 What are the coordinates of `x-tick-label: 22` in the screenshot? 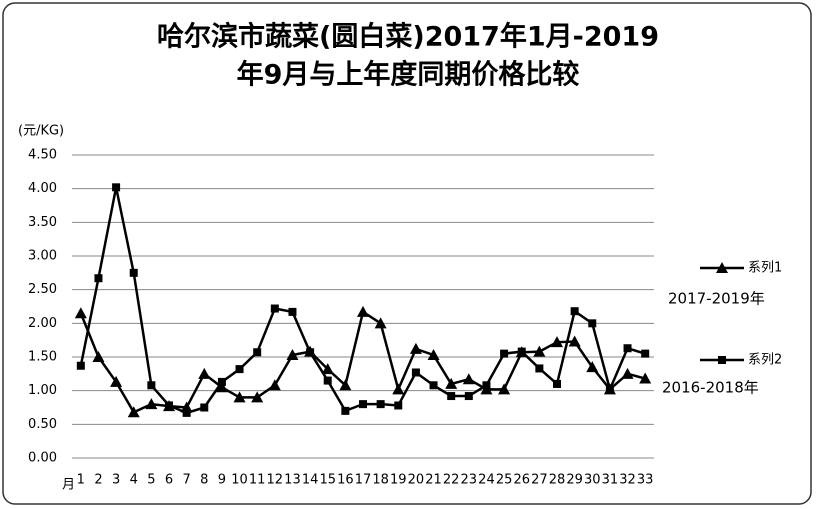 It's located at (451, 480).